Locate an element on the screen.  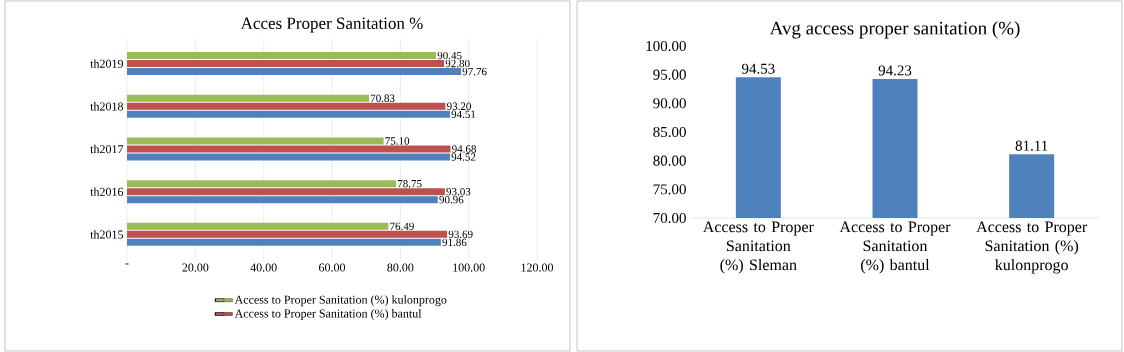
data-label: 93.69 is located at coordinates (460, 234).